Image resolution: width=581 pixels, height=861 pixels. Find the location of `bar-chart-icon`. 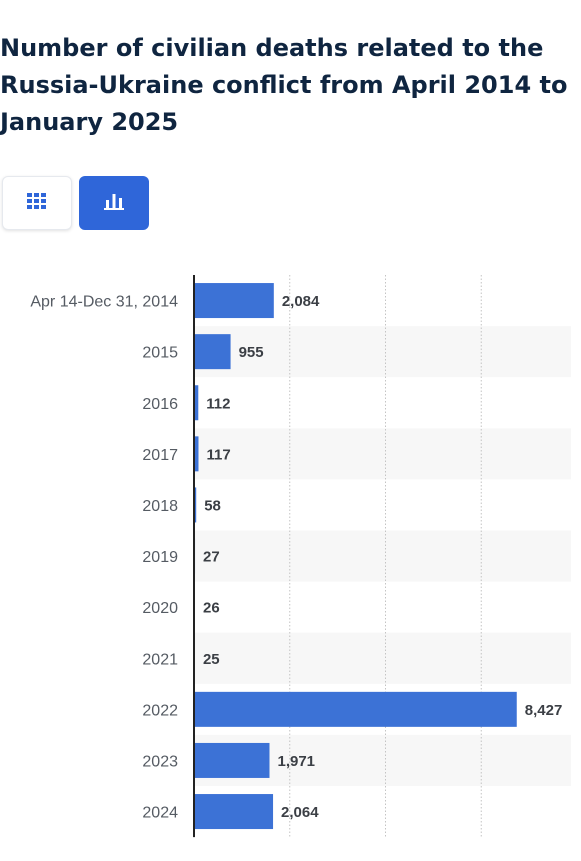

bar-chart-icon is located at coordinates (114, 203).